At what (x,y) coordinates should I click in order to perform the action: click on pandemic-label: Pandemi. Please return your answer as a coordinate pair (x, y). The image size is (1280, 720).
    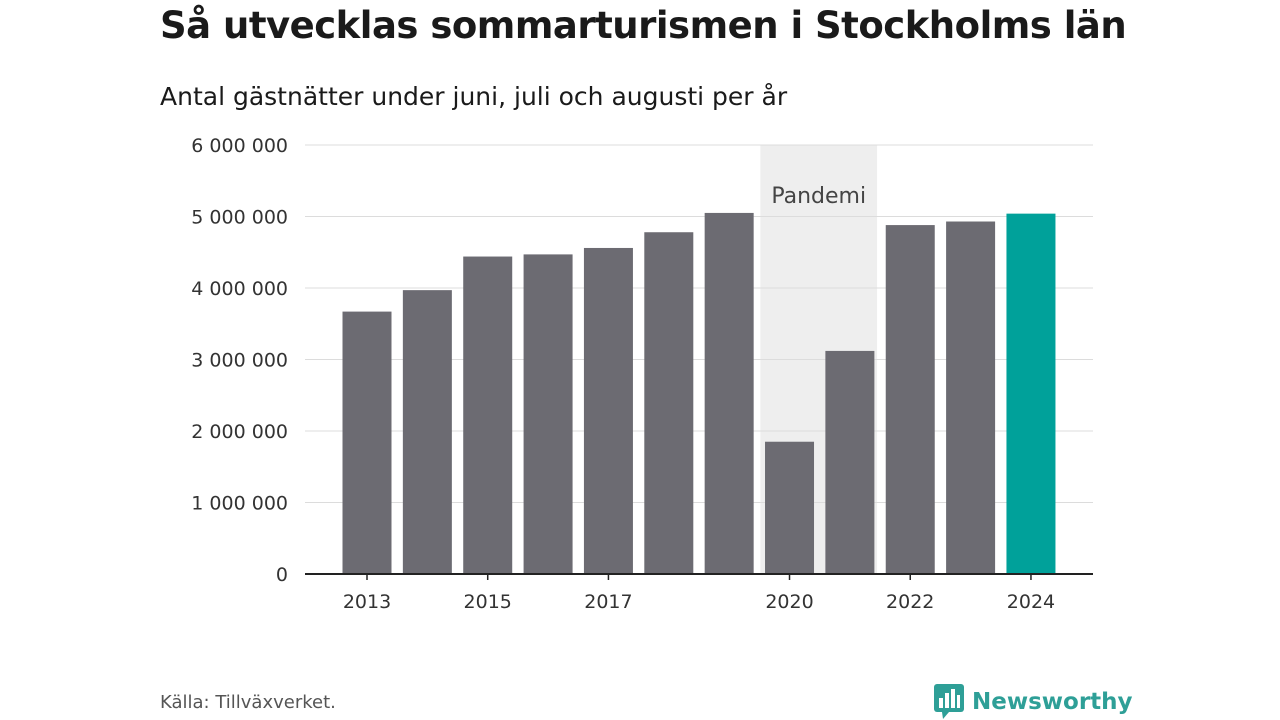
    Looking at the image, I should click on (818, 196).